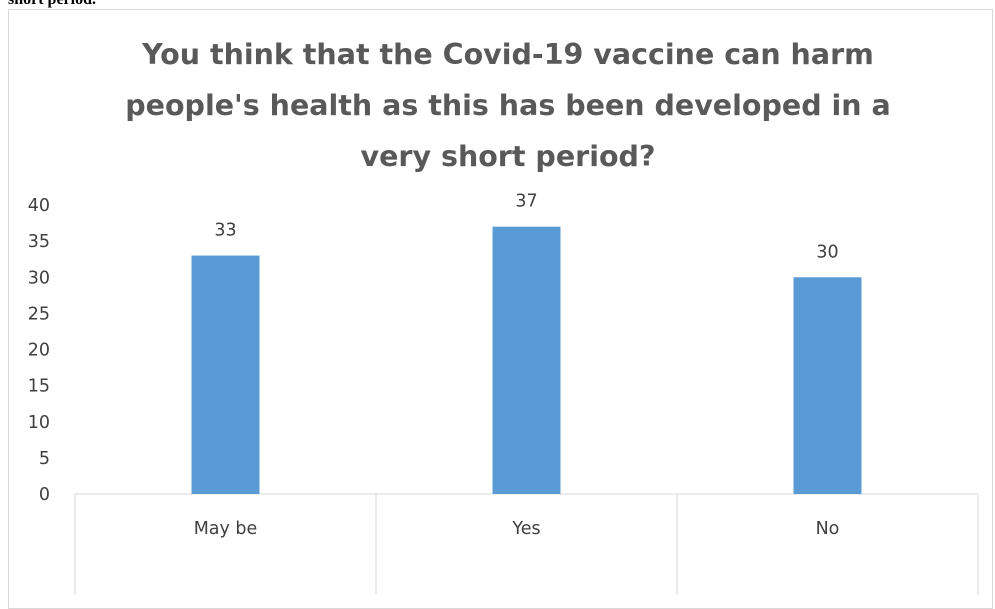 The image size is (995, 609). I want to click on data-labels: 33 37 30, so click(526, 227).